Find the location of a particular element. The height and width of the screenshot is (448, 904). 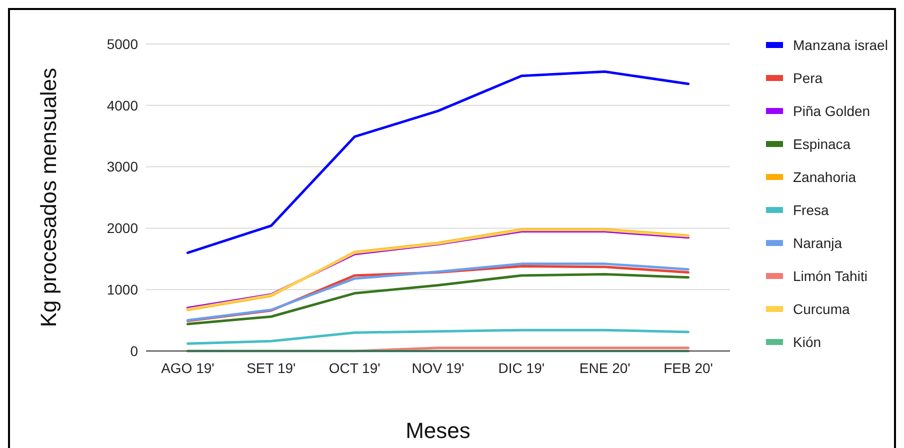

x-tick-label: OCT 19' is located at coordinates (354, 368).